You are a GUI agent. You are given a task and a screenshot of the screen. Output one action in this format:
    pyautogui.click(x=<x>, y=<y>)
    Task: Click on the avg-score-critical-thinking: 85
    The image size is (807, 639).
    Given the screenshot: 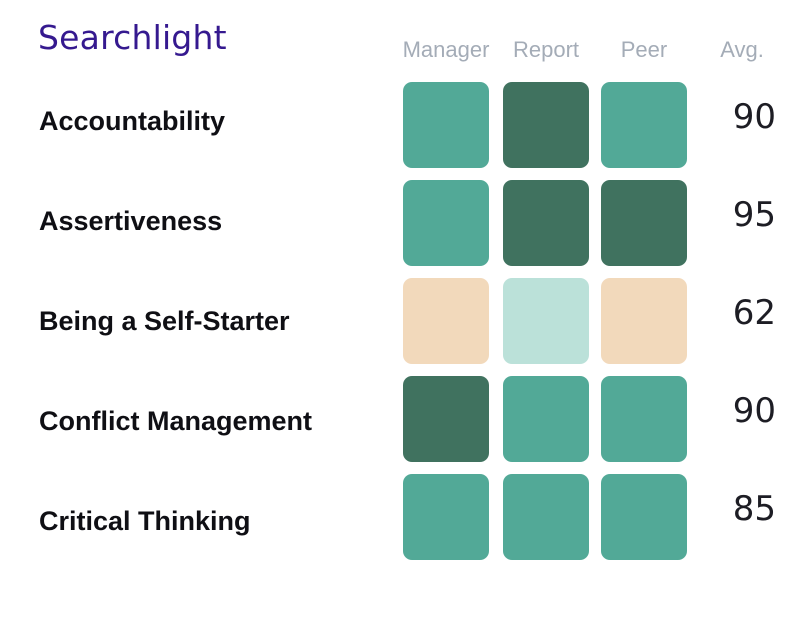 What is the action you would take?
    pyautogui.click(x=754, y=509)
    